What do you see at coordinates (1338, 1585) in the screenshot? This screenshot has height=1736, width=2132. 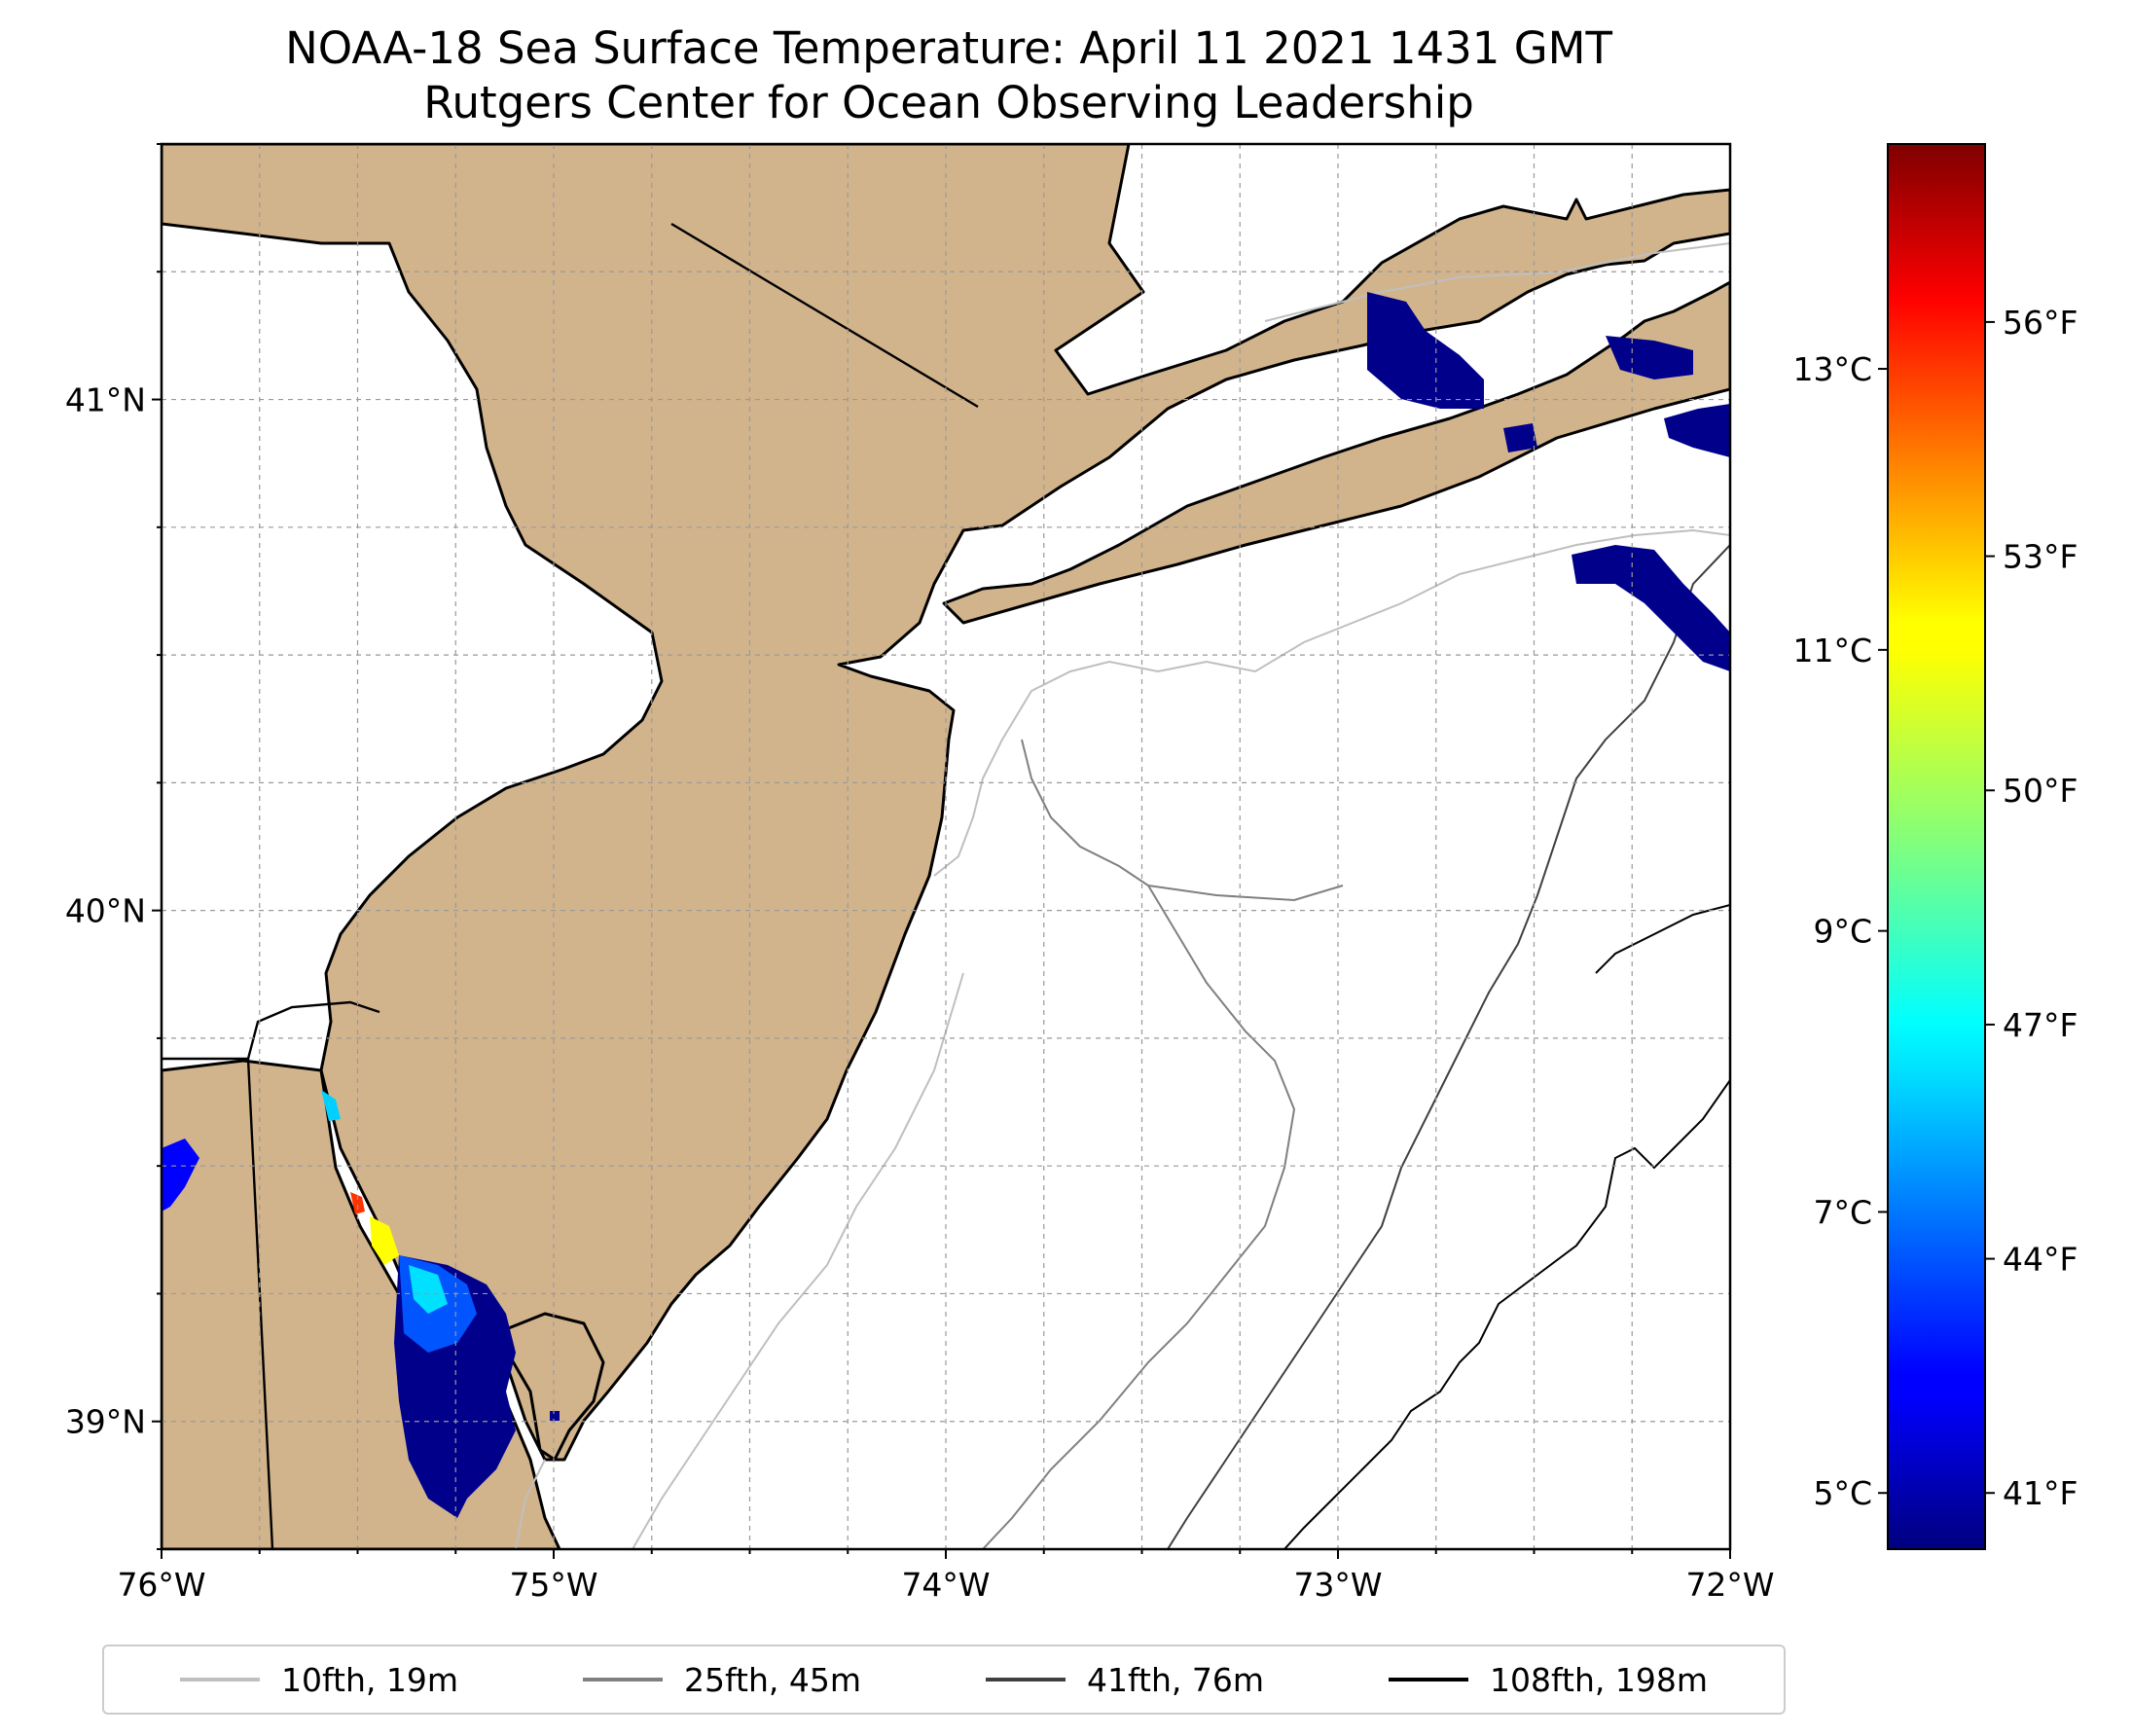 I see `x-tick-label: 73°W` at bounding box center [1338, 1585].